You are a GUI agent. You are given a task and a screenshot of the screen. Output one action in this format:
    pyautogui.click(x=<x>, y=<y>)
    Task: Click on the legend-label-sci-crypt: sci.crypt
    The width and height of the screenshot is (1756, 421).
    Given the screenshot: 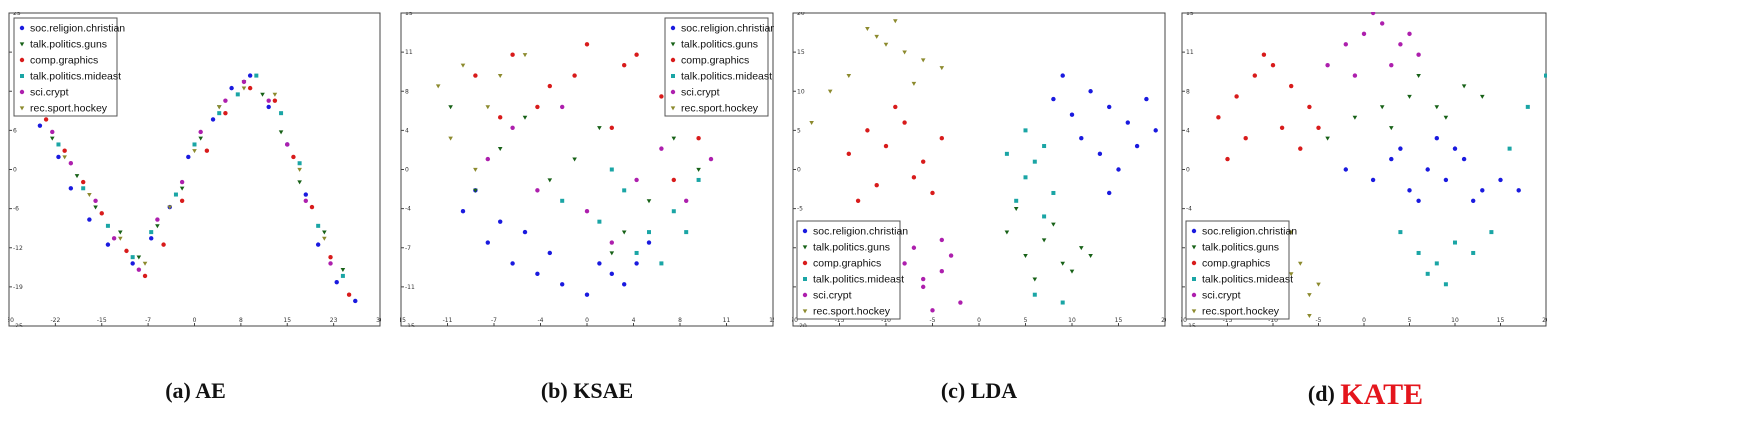 What is the action you would take?
    pyautogui.click(x=700, y=93)
    